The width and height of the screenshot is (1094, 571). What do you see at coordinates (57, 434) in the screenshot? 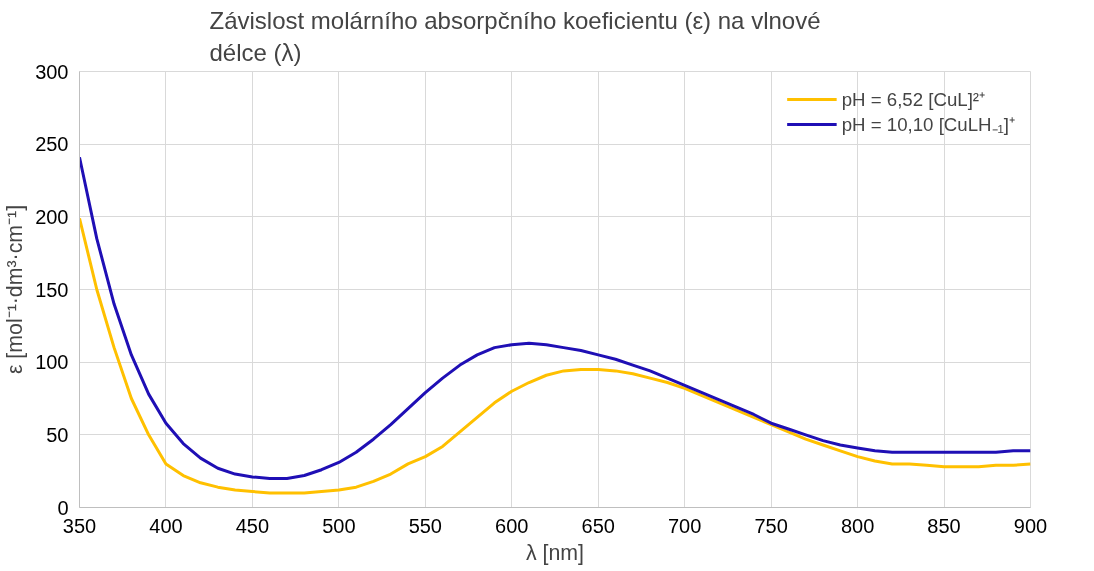
I see `y-tick-label: 50` at bounding box center [57, 434].